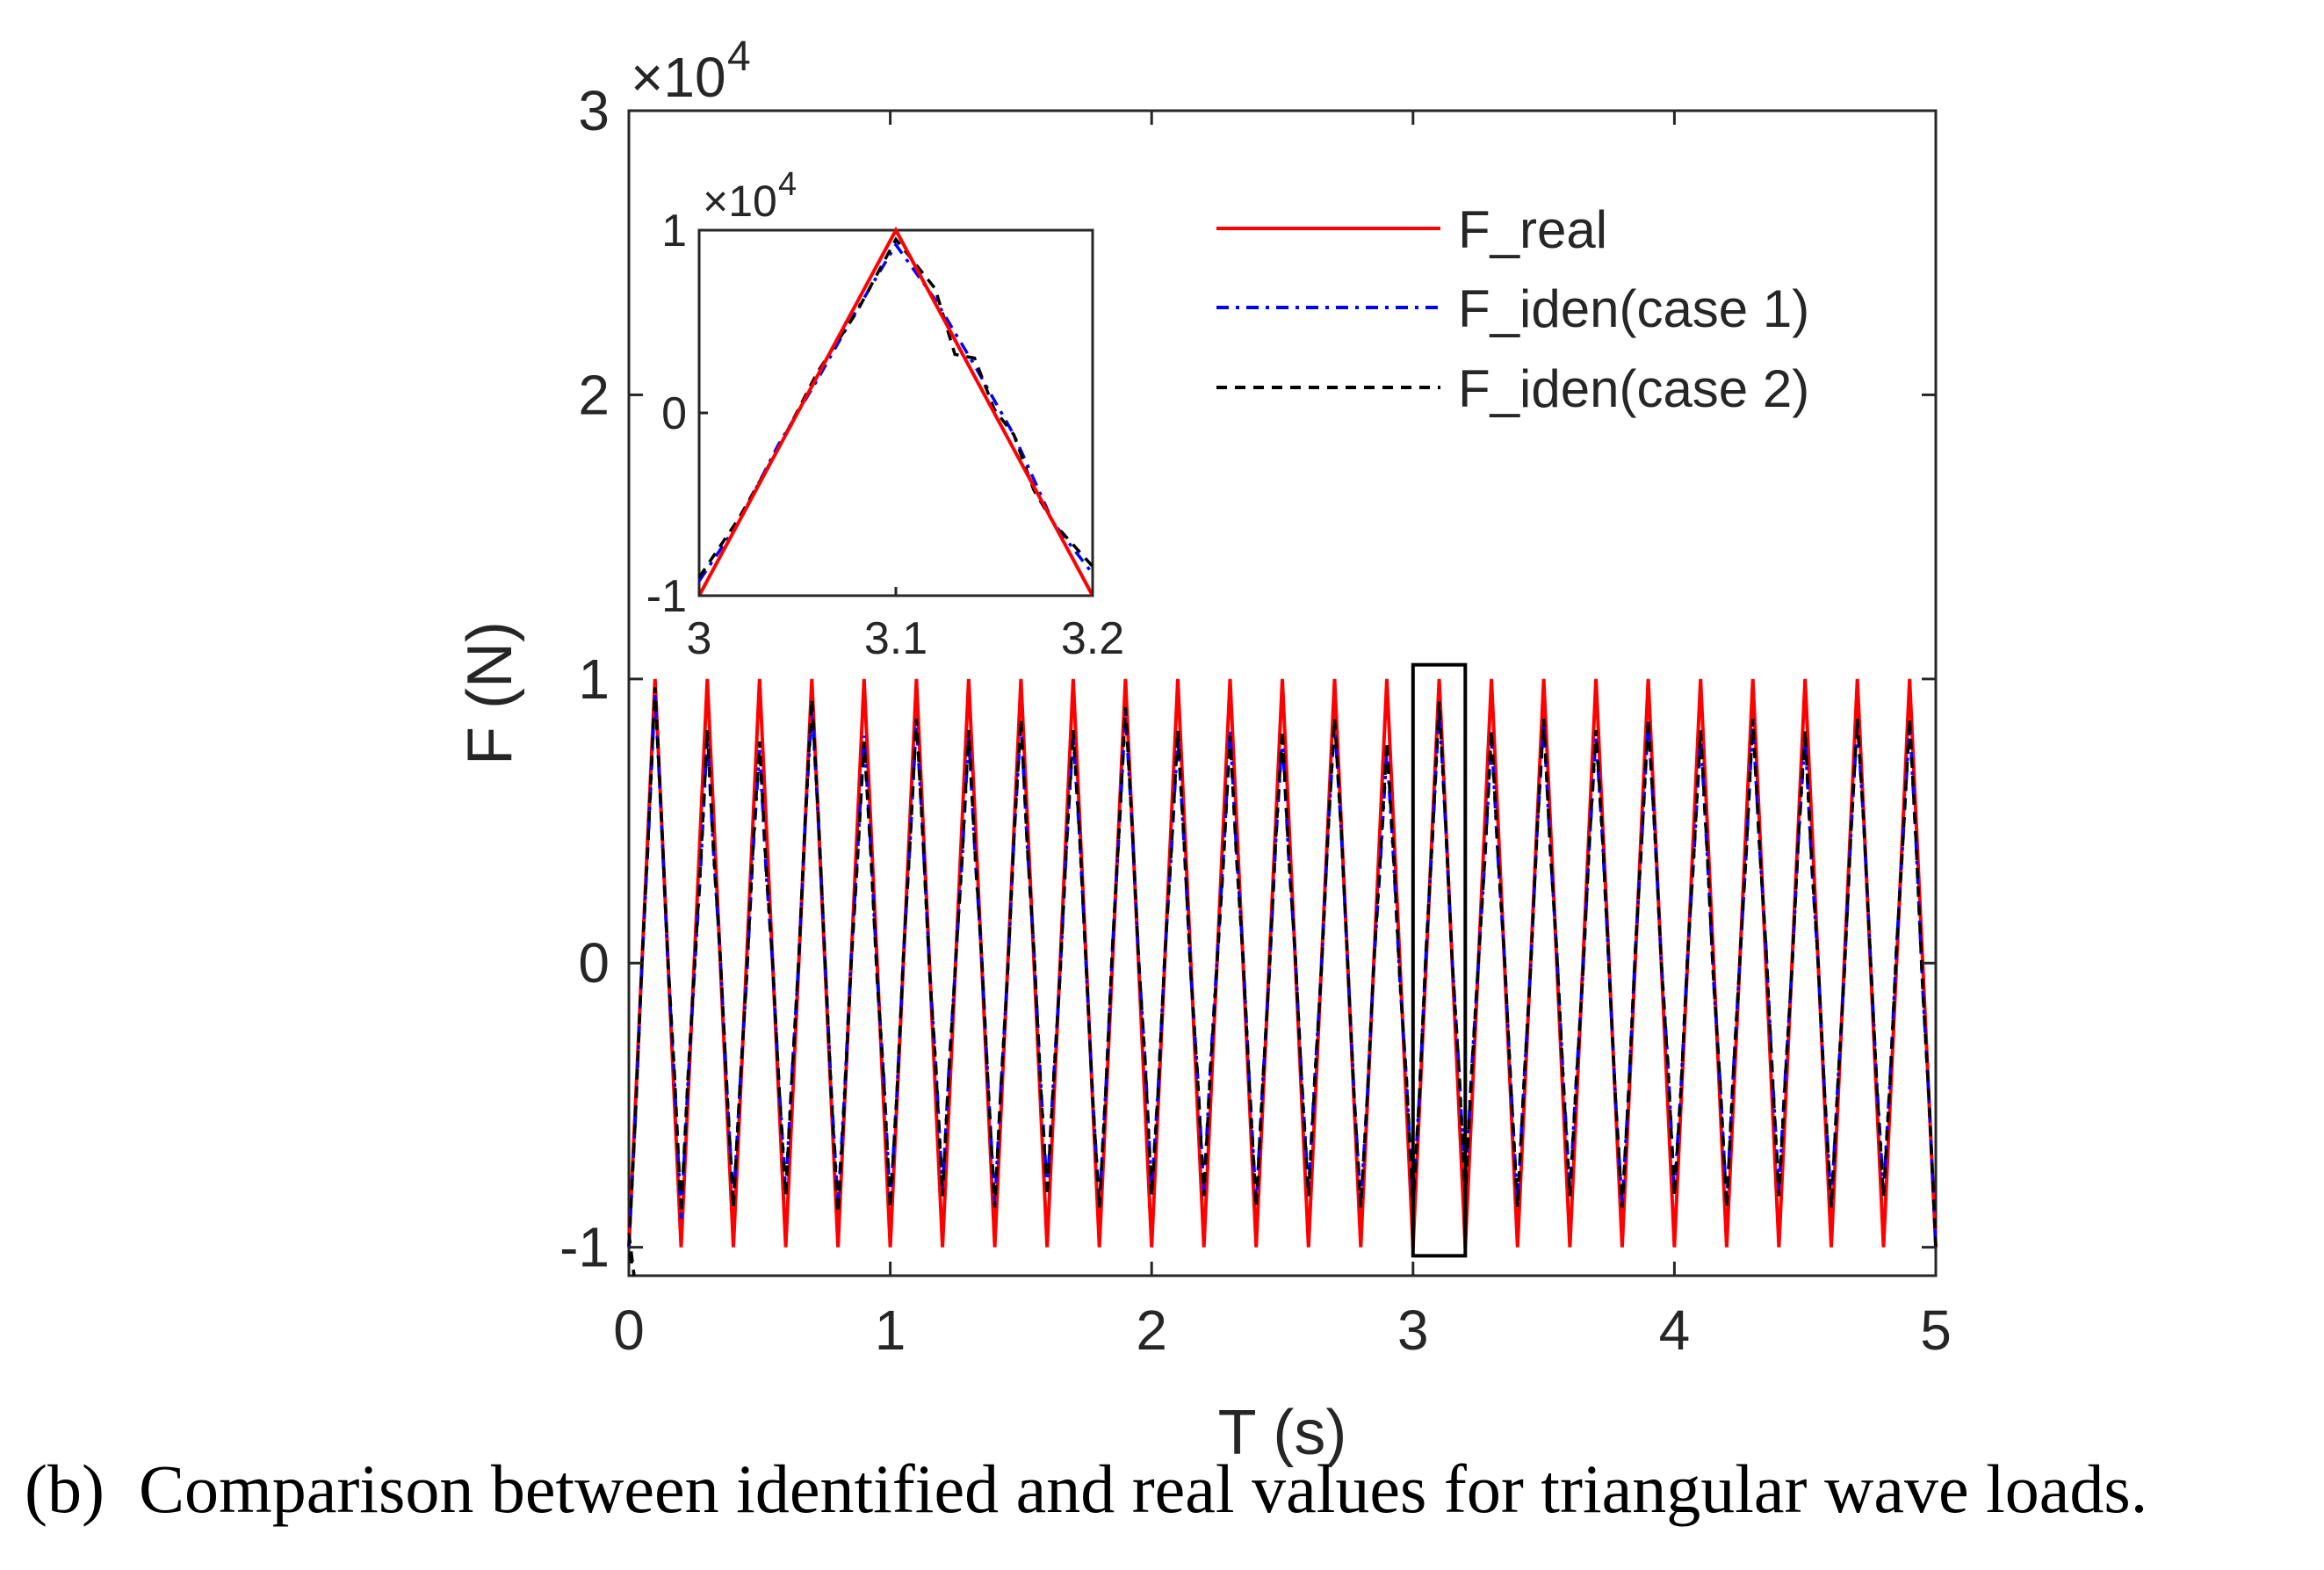 The image size is (2324, 1570). What do you see at coordinates (594, 963) in the screenshot?
I see `y-tick-label: 0` at bounding box center [594, 963].